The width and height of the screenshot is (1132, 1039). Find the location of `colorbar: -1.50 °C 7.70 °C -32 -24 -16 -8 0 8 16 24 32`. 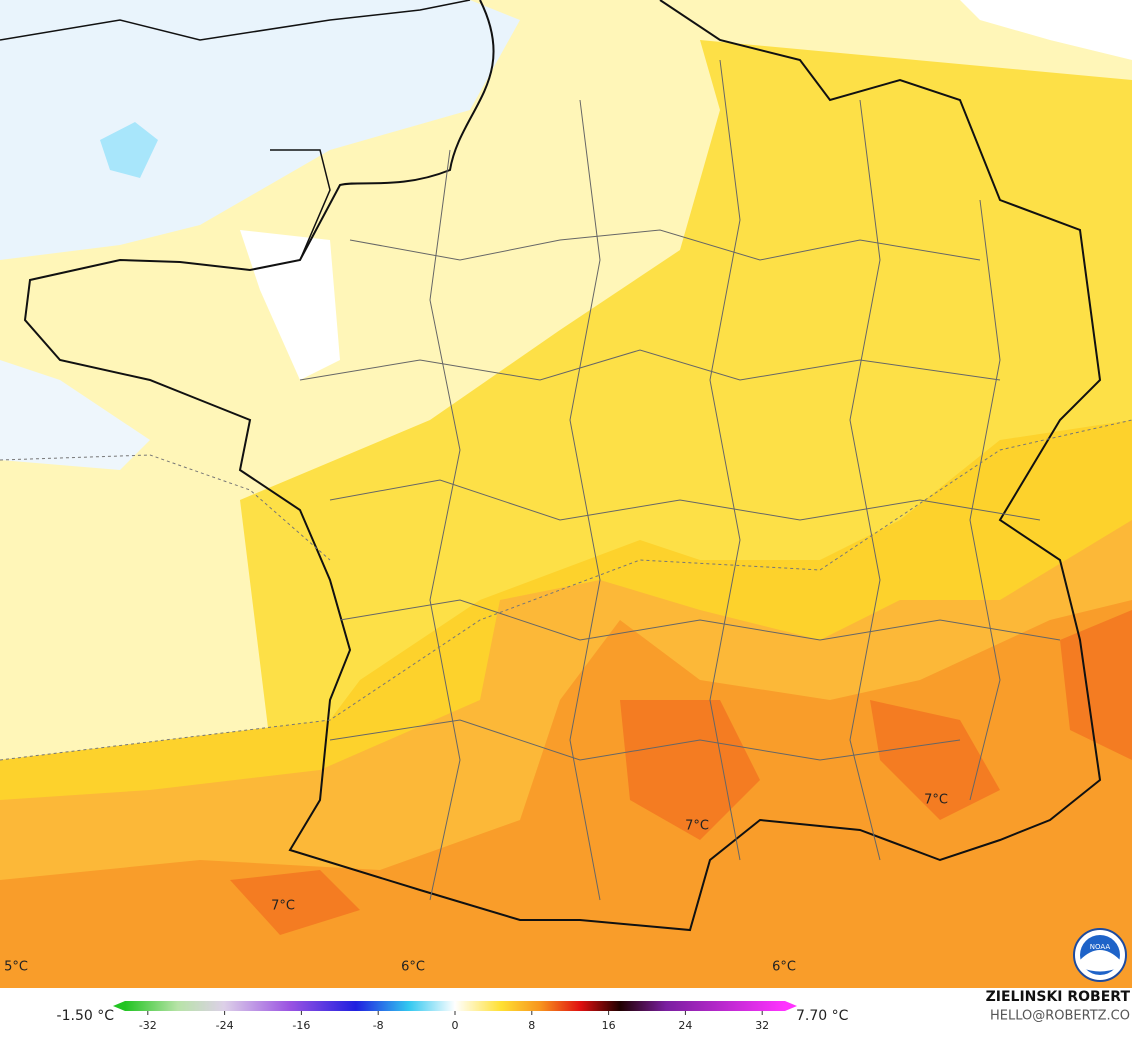

colorbar: -1.50 °C 7.70 °C -32 -24 -16 -8 0 8 16 24 32 is located at coordinates (453, 1016).